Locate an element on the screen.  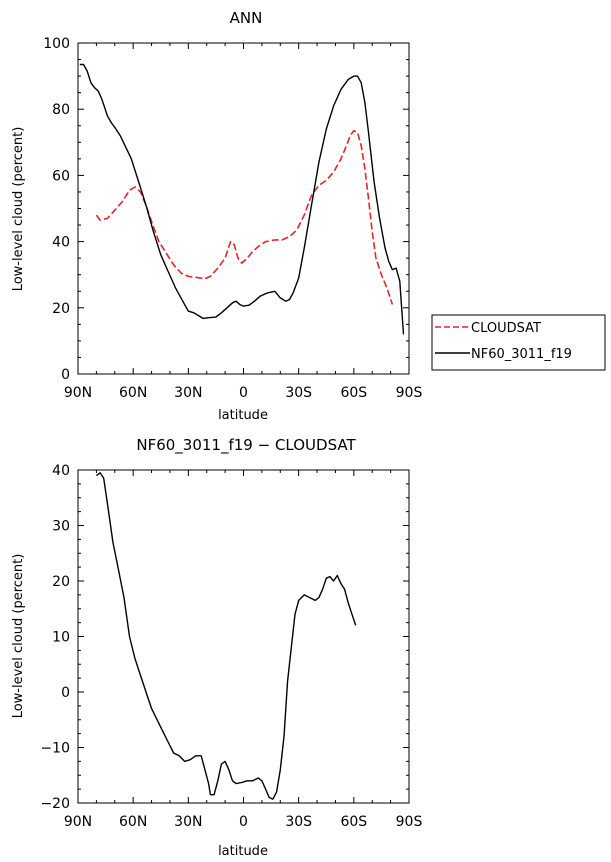
top-chart-title: ANN is located at coordinates (246, 18).